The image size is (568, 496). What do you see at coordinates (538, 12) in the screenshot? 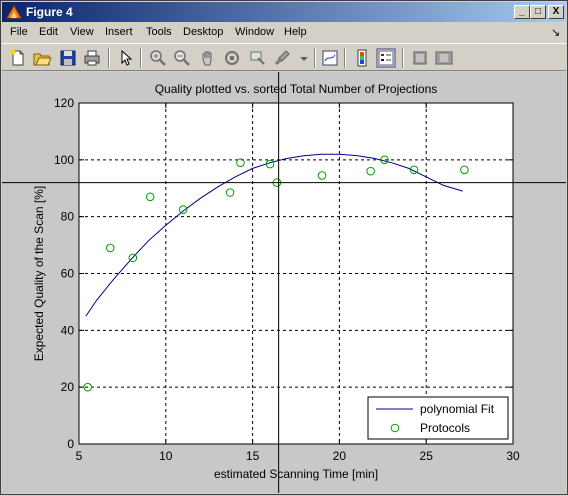
I see `maximize-button: □` at bounding box center [538, 12].